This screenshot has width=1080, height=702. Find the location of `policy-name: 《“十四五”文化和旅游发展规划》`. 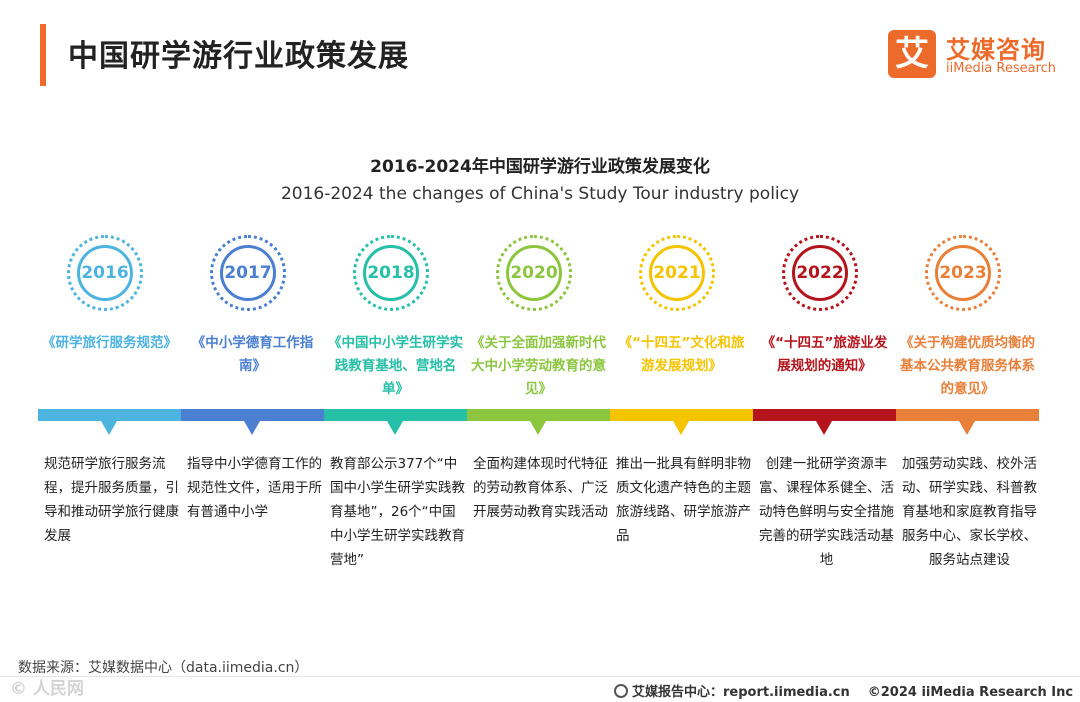

policy-name: 《“十四五”文化和旅游发展规划》 is located at coordinates (681, 354).